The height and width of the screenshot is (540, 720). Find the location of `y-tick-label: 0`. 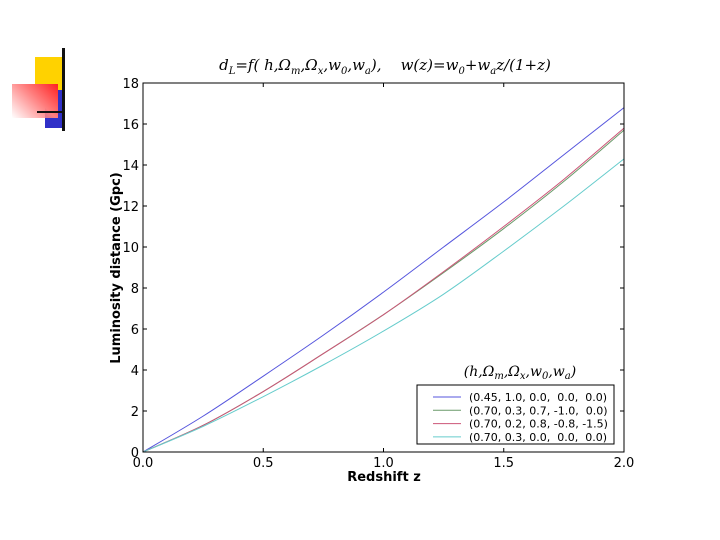

y-tick-label: 0 is located at coordinates (135, 453).